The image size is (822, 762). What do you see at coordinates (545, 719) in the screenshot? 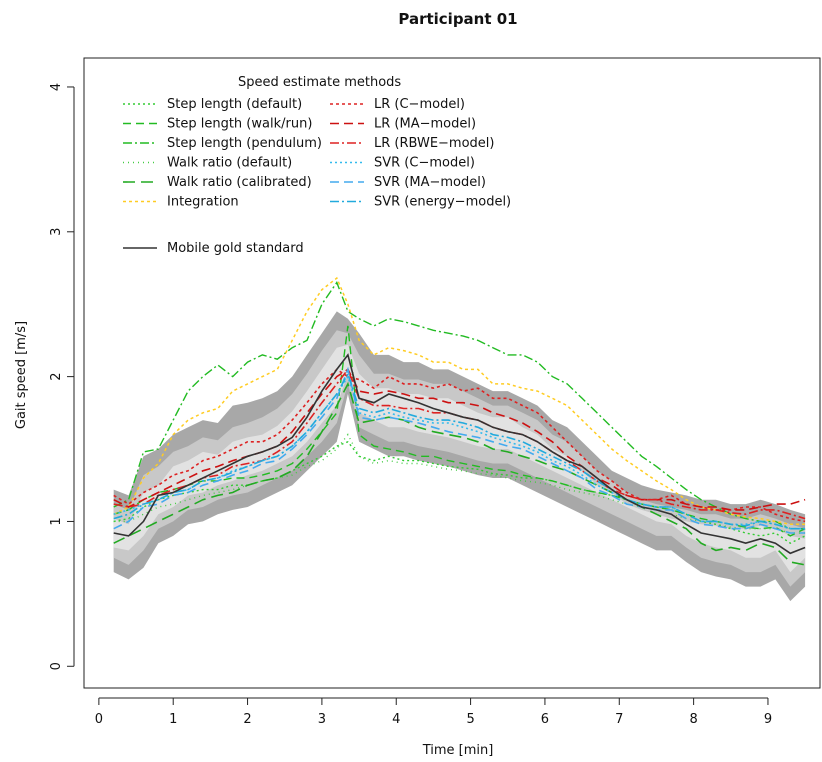
I see `x-tick-label: 6` at bounding box center [545, 719].